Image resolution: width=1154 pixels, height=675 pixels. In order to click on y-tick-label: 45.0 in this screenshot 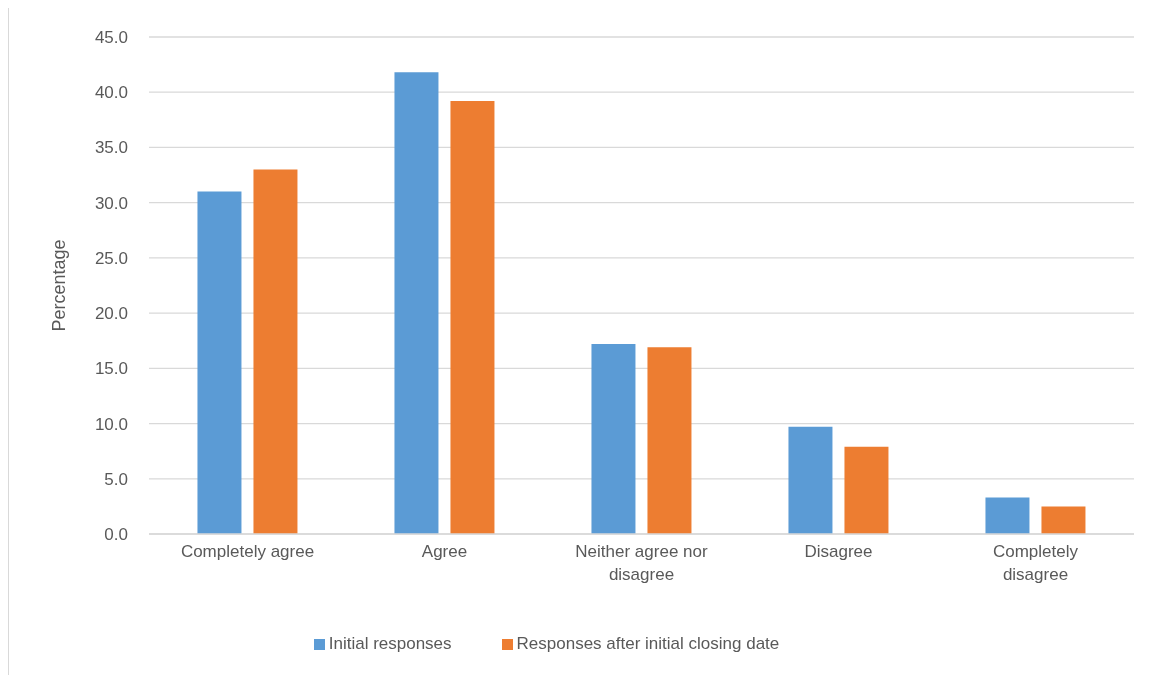, I will do `click(111, 38)`.